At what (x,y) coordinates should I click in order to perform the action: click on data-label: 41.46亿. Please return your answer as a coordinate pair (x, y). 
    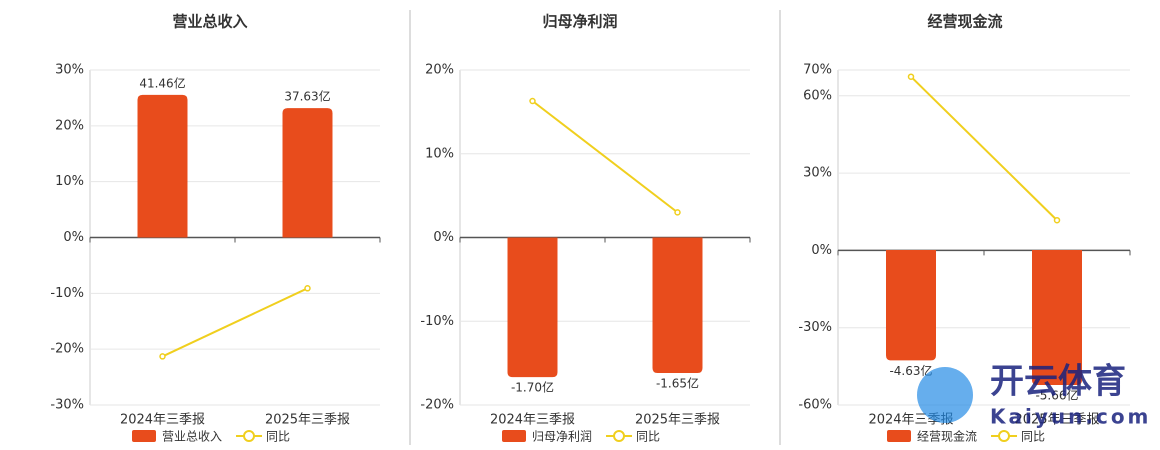
    Looking at the image, I should click on (162, 82).